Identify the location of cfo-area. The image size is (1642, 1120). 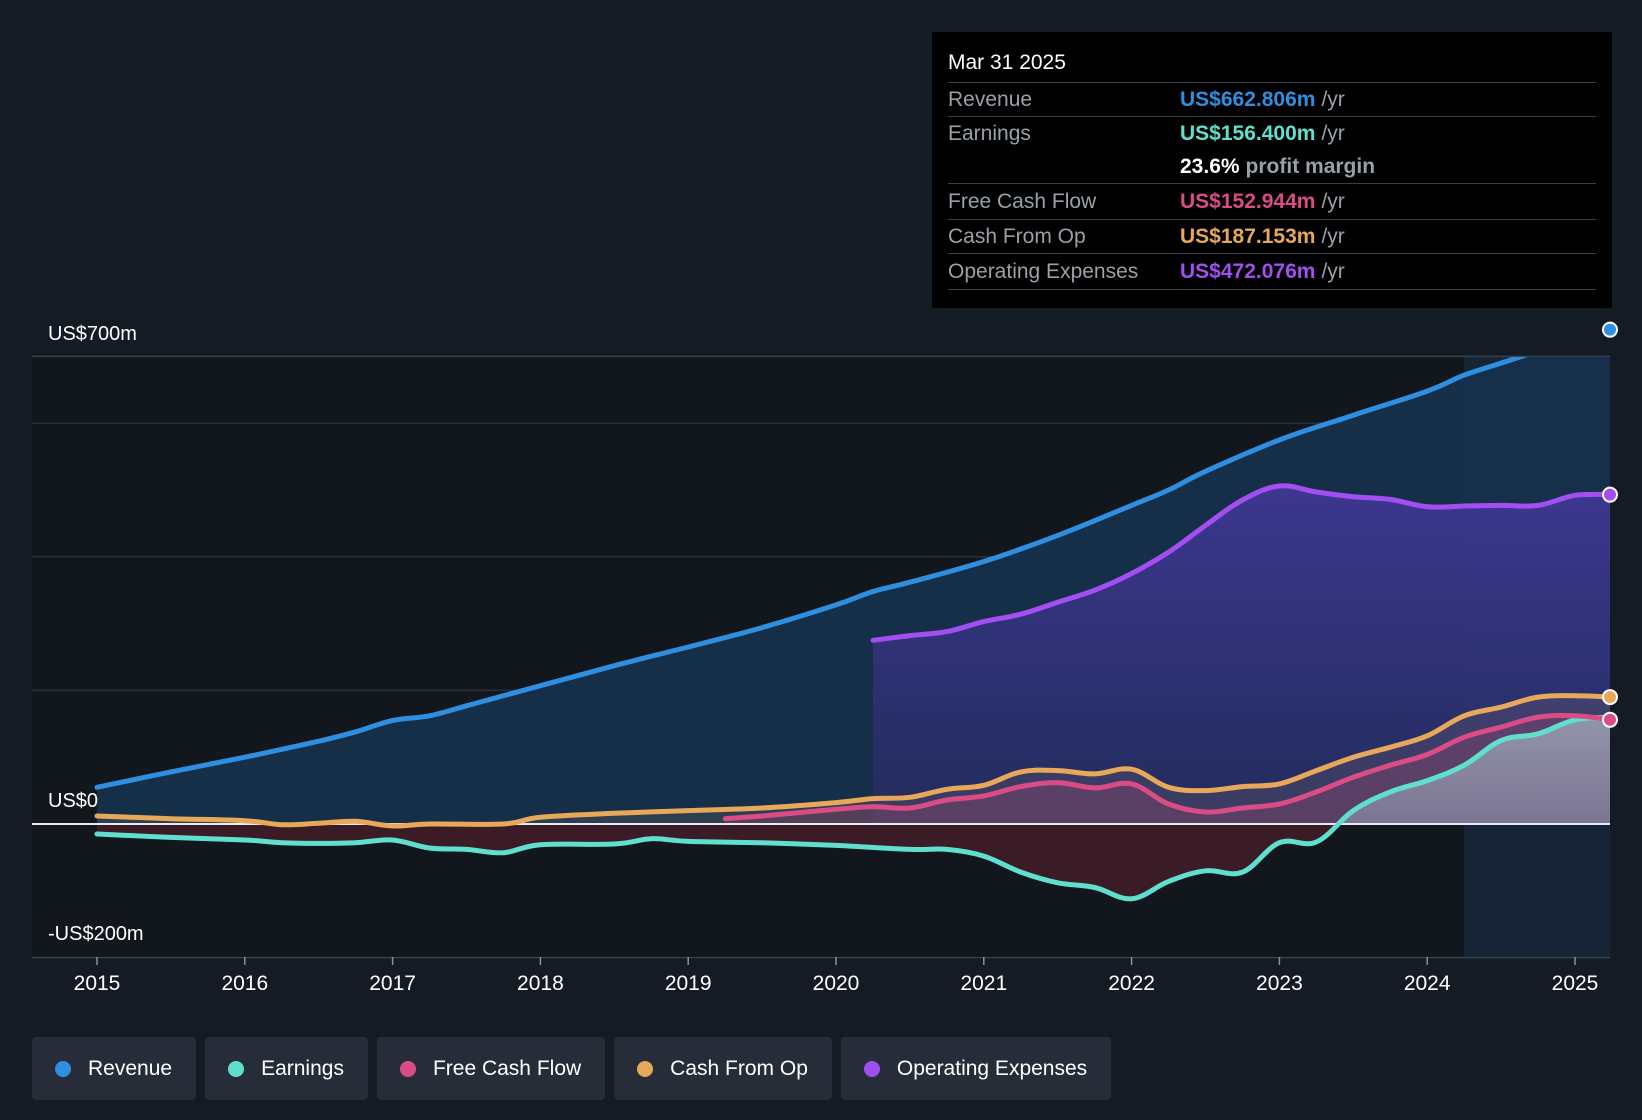
(853, 761).